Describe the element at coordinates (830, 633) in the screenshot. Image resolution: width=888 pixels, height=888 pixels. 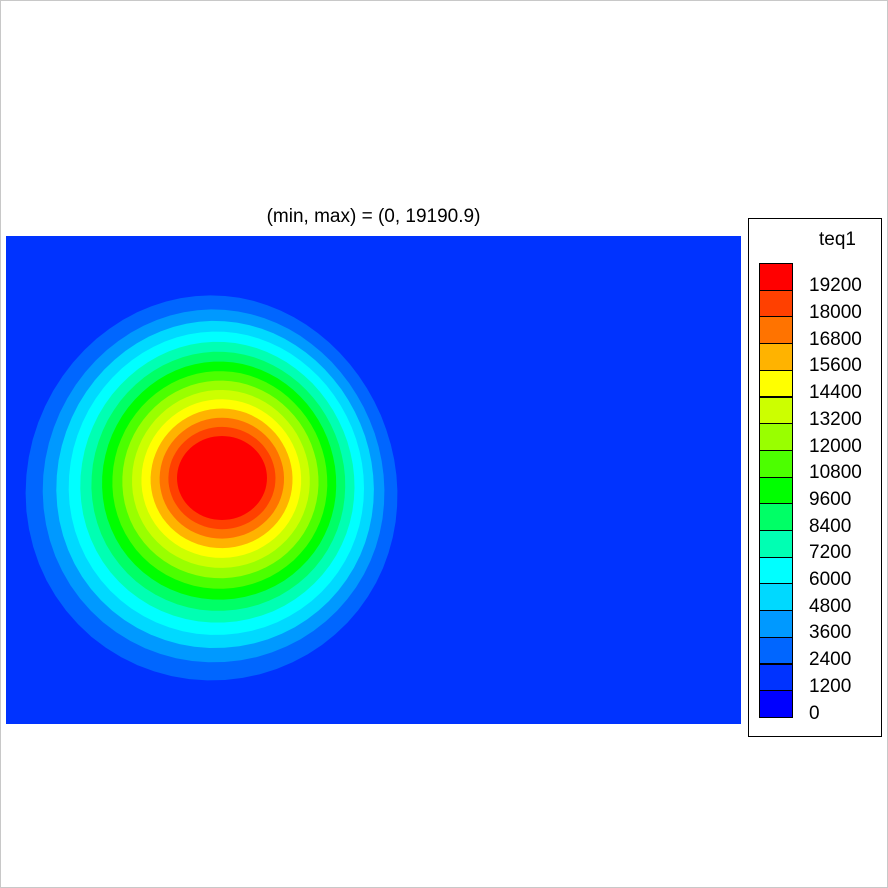
I see `legend-label-3600: 3600` at that location.